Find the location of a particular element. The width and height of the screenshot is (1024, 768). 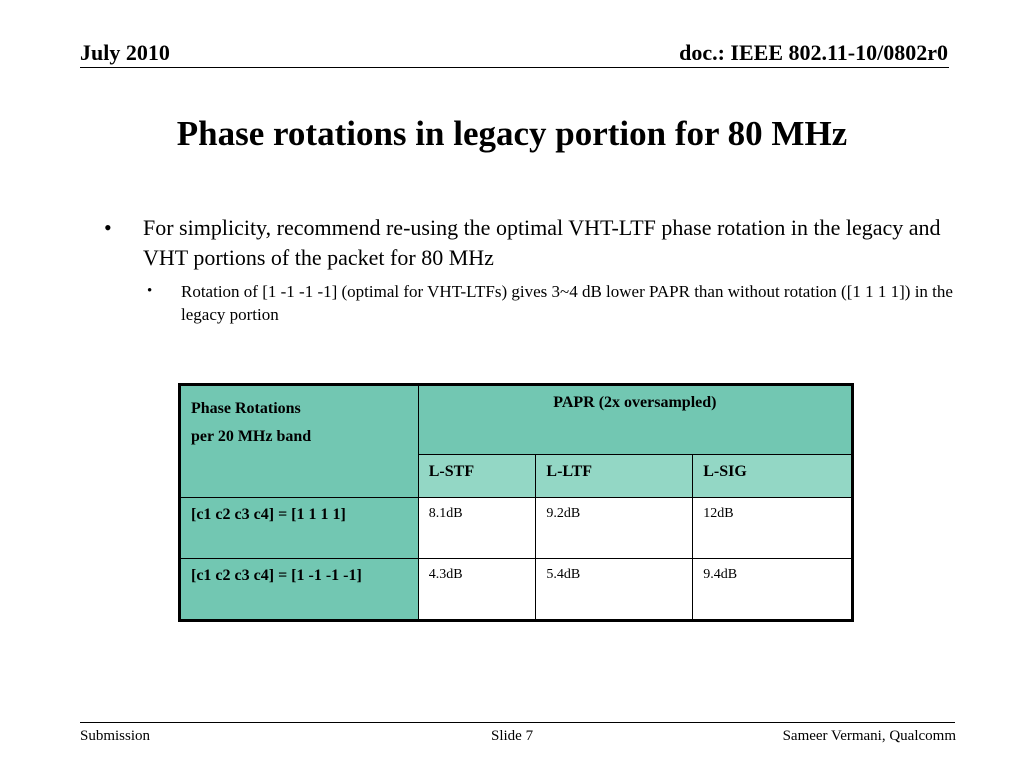

cell-value: 5.4dB is located at coordinates (614, 589).